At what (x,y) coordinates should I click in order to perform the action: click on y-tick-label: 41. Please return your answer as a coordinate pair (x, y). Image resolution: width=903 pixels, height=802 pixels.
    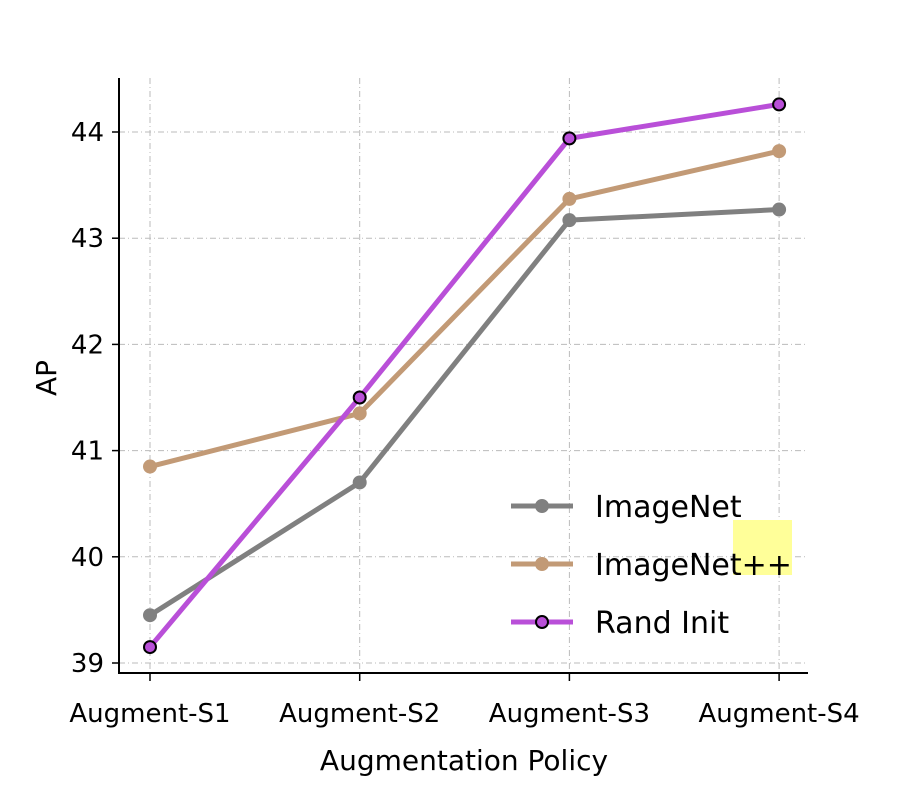
    Looking at the image, I should click on (87, 452).